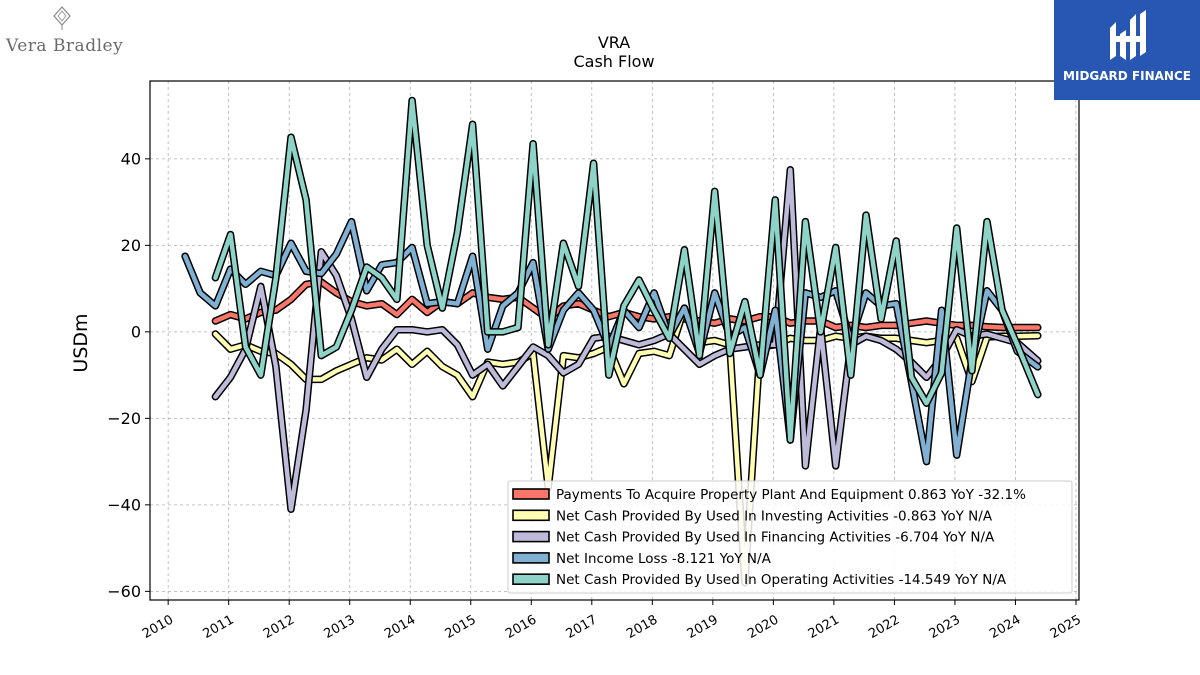  What do you see at coordinates (81, 342) in the screenshot?
I see `y-axis-label: USDm` at bounding box center [81, 342].